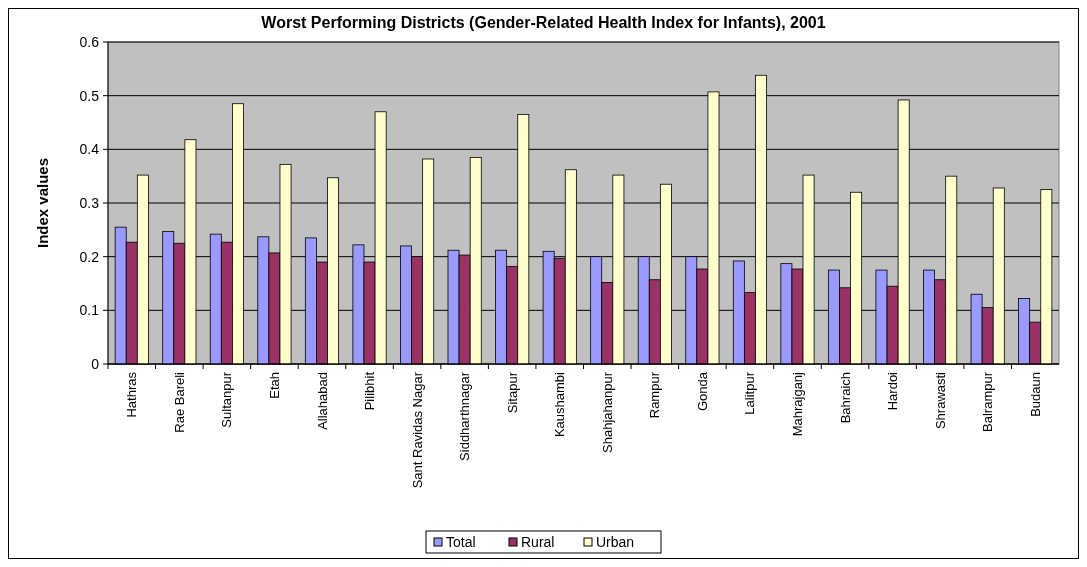 This screenshot has height=567, width=1087. Describe the element at coordinates (89, 256) in the screenshot. I see `y-tick-label: 0.2` at that location.